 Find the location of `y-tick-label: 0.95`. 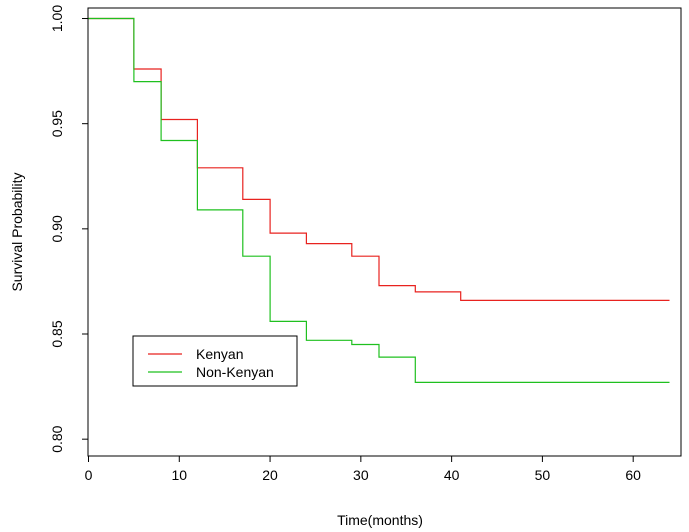

y-tick-label: 0.95 is located at coordinates (57, 123).